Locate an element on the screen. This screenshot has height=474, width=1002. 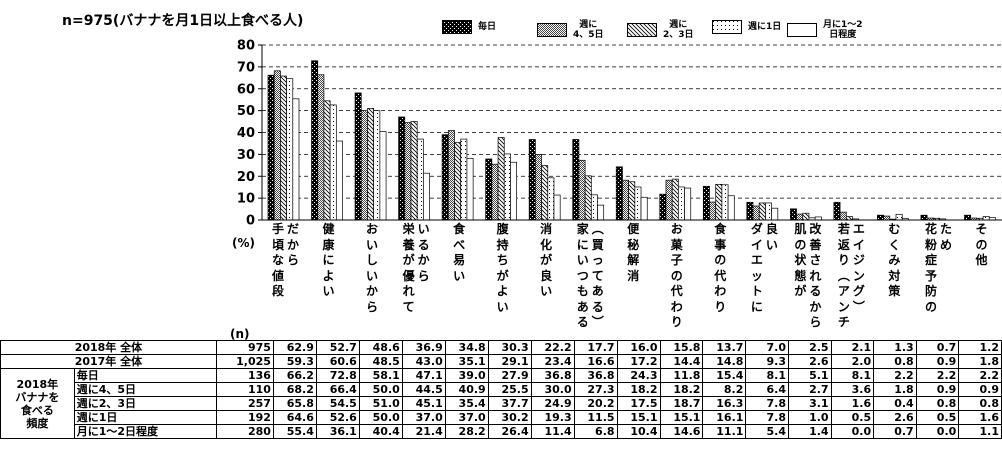
table-cell: 16.6 is located at coordinates (595, 361).